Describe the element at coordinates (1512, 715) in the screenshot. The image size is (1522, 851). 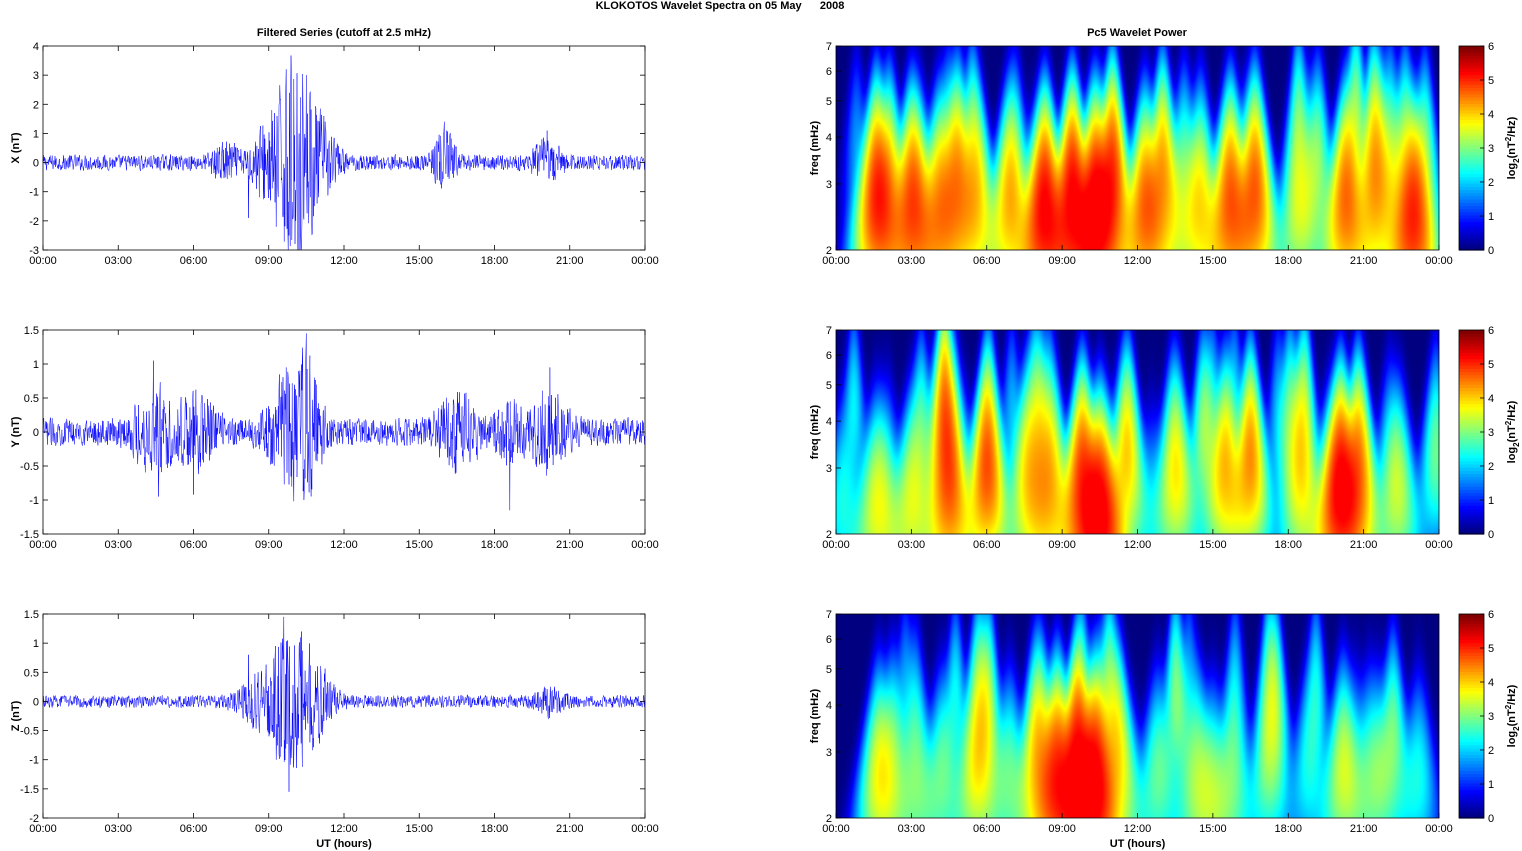
I see `colorbar-label: log2(nT2/Hz)` at that location.